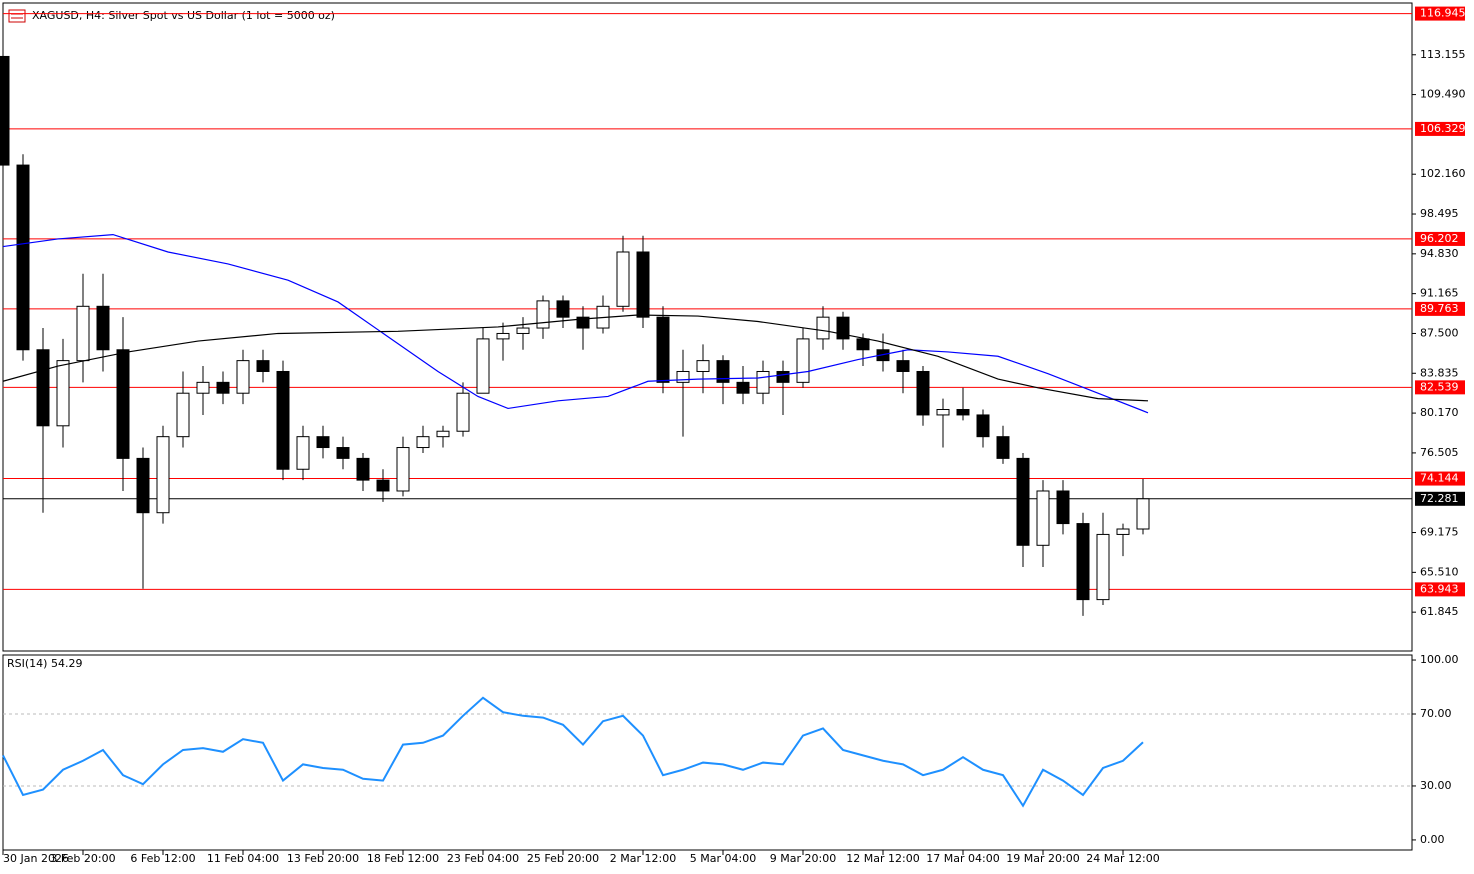 The width and height of the screenshot is (1474, 874). Describe the element at coordinates (803, 858) in the screenshot. I see `x-tick-label: 9 Mar 20:00` at that location.